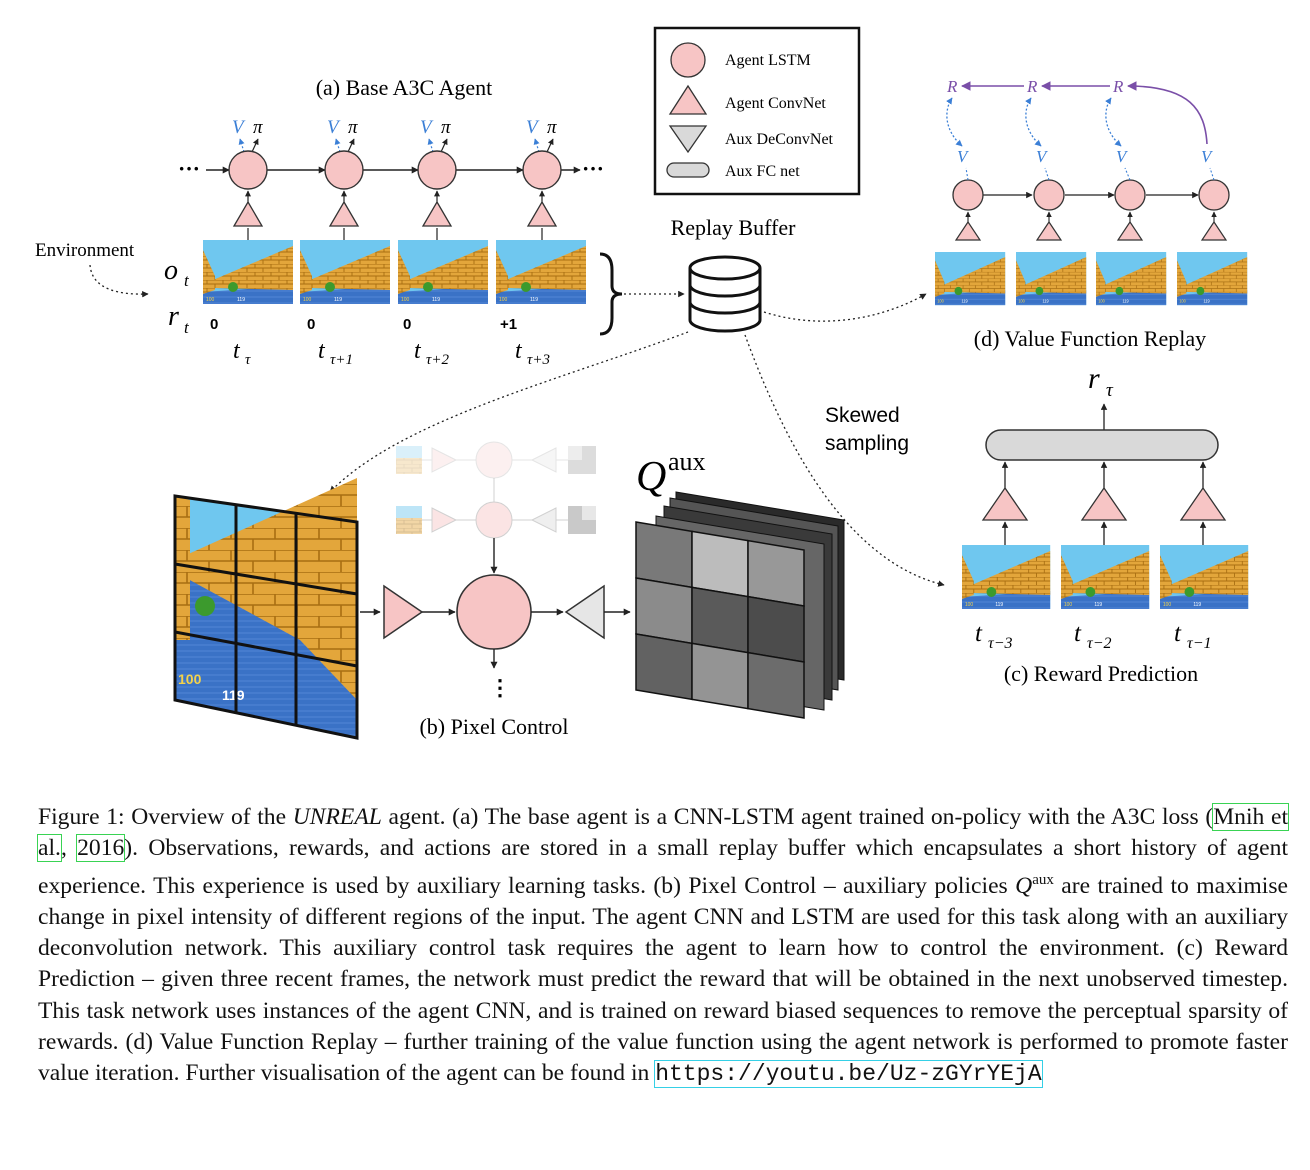 This screenshot has width=1310, height=1170. I want to click on replay-frame, so click(1212, 279).